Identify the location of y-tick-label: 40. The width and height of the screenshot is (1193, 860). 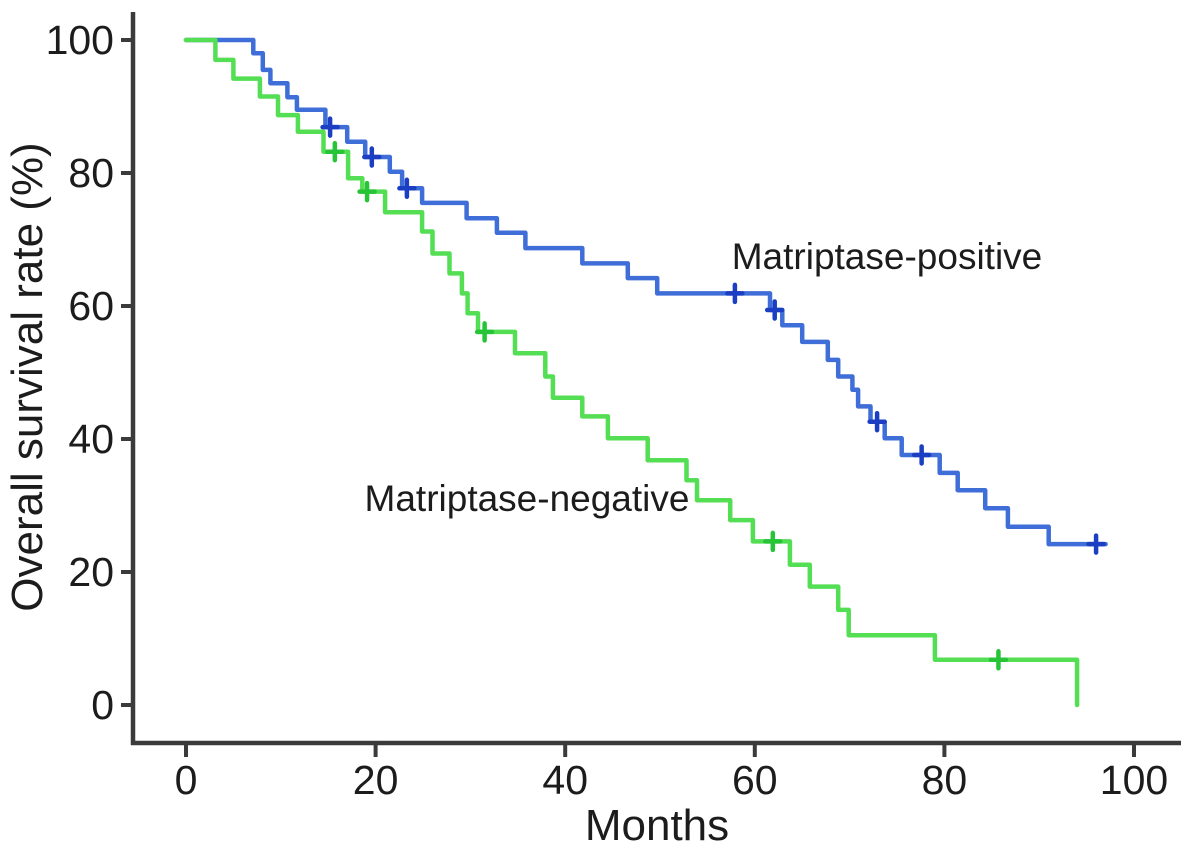
(91, 439).